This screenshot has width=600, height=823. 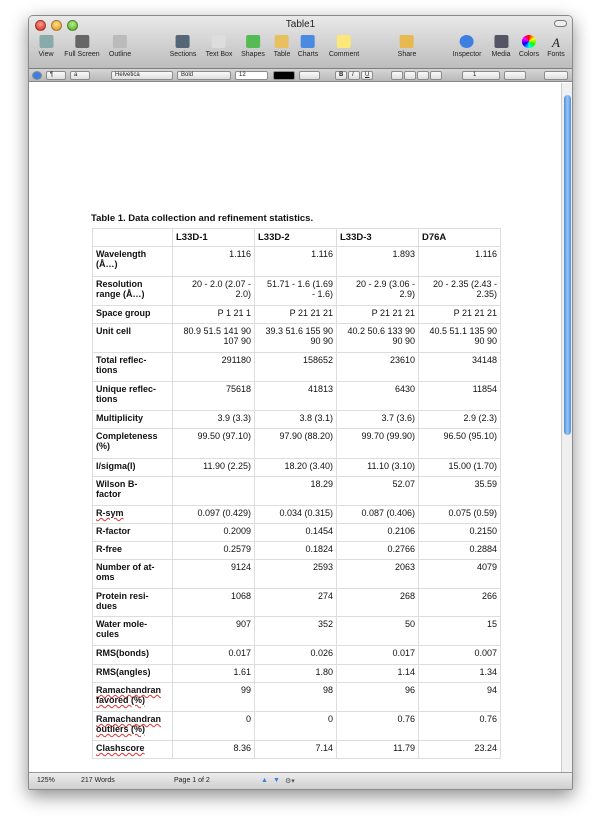 I want to click on table-cell: 2593, so click(x=295, y=574).